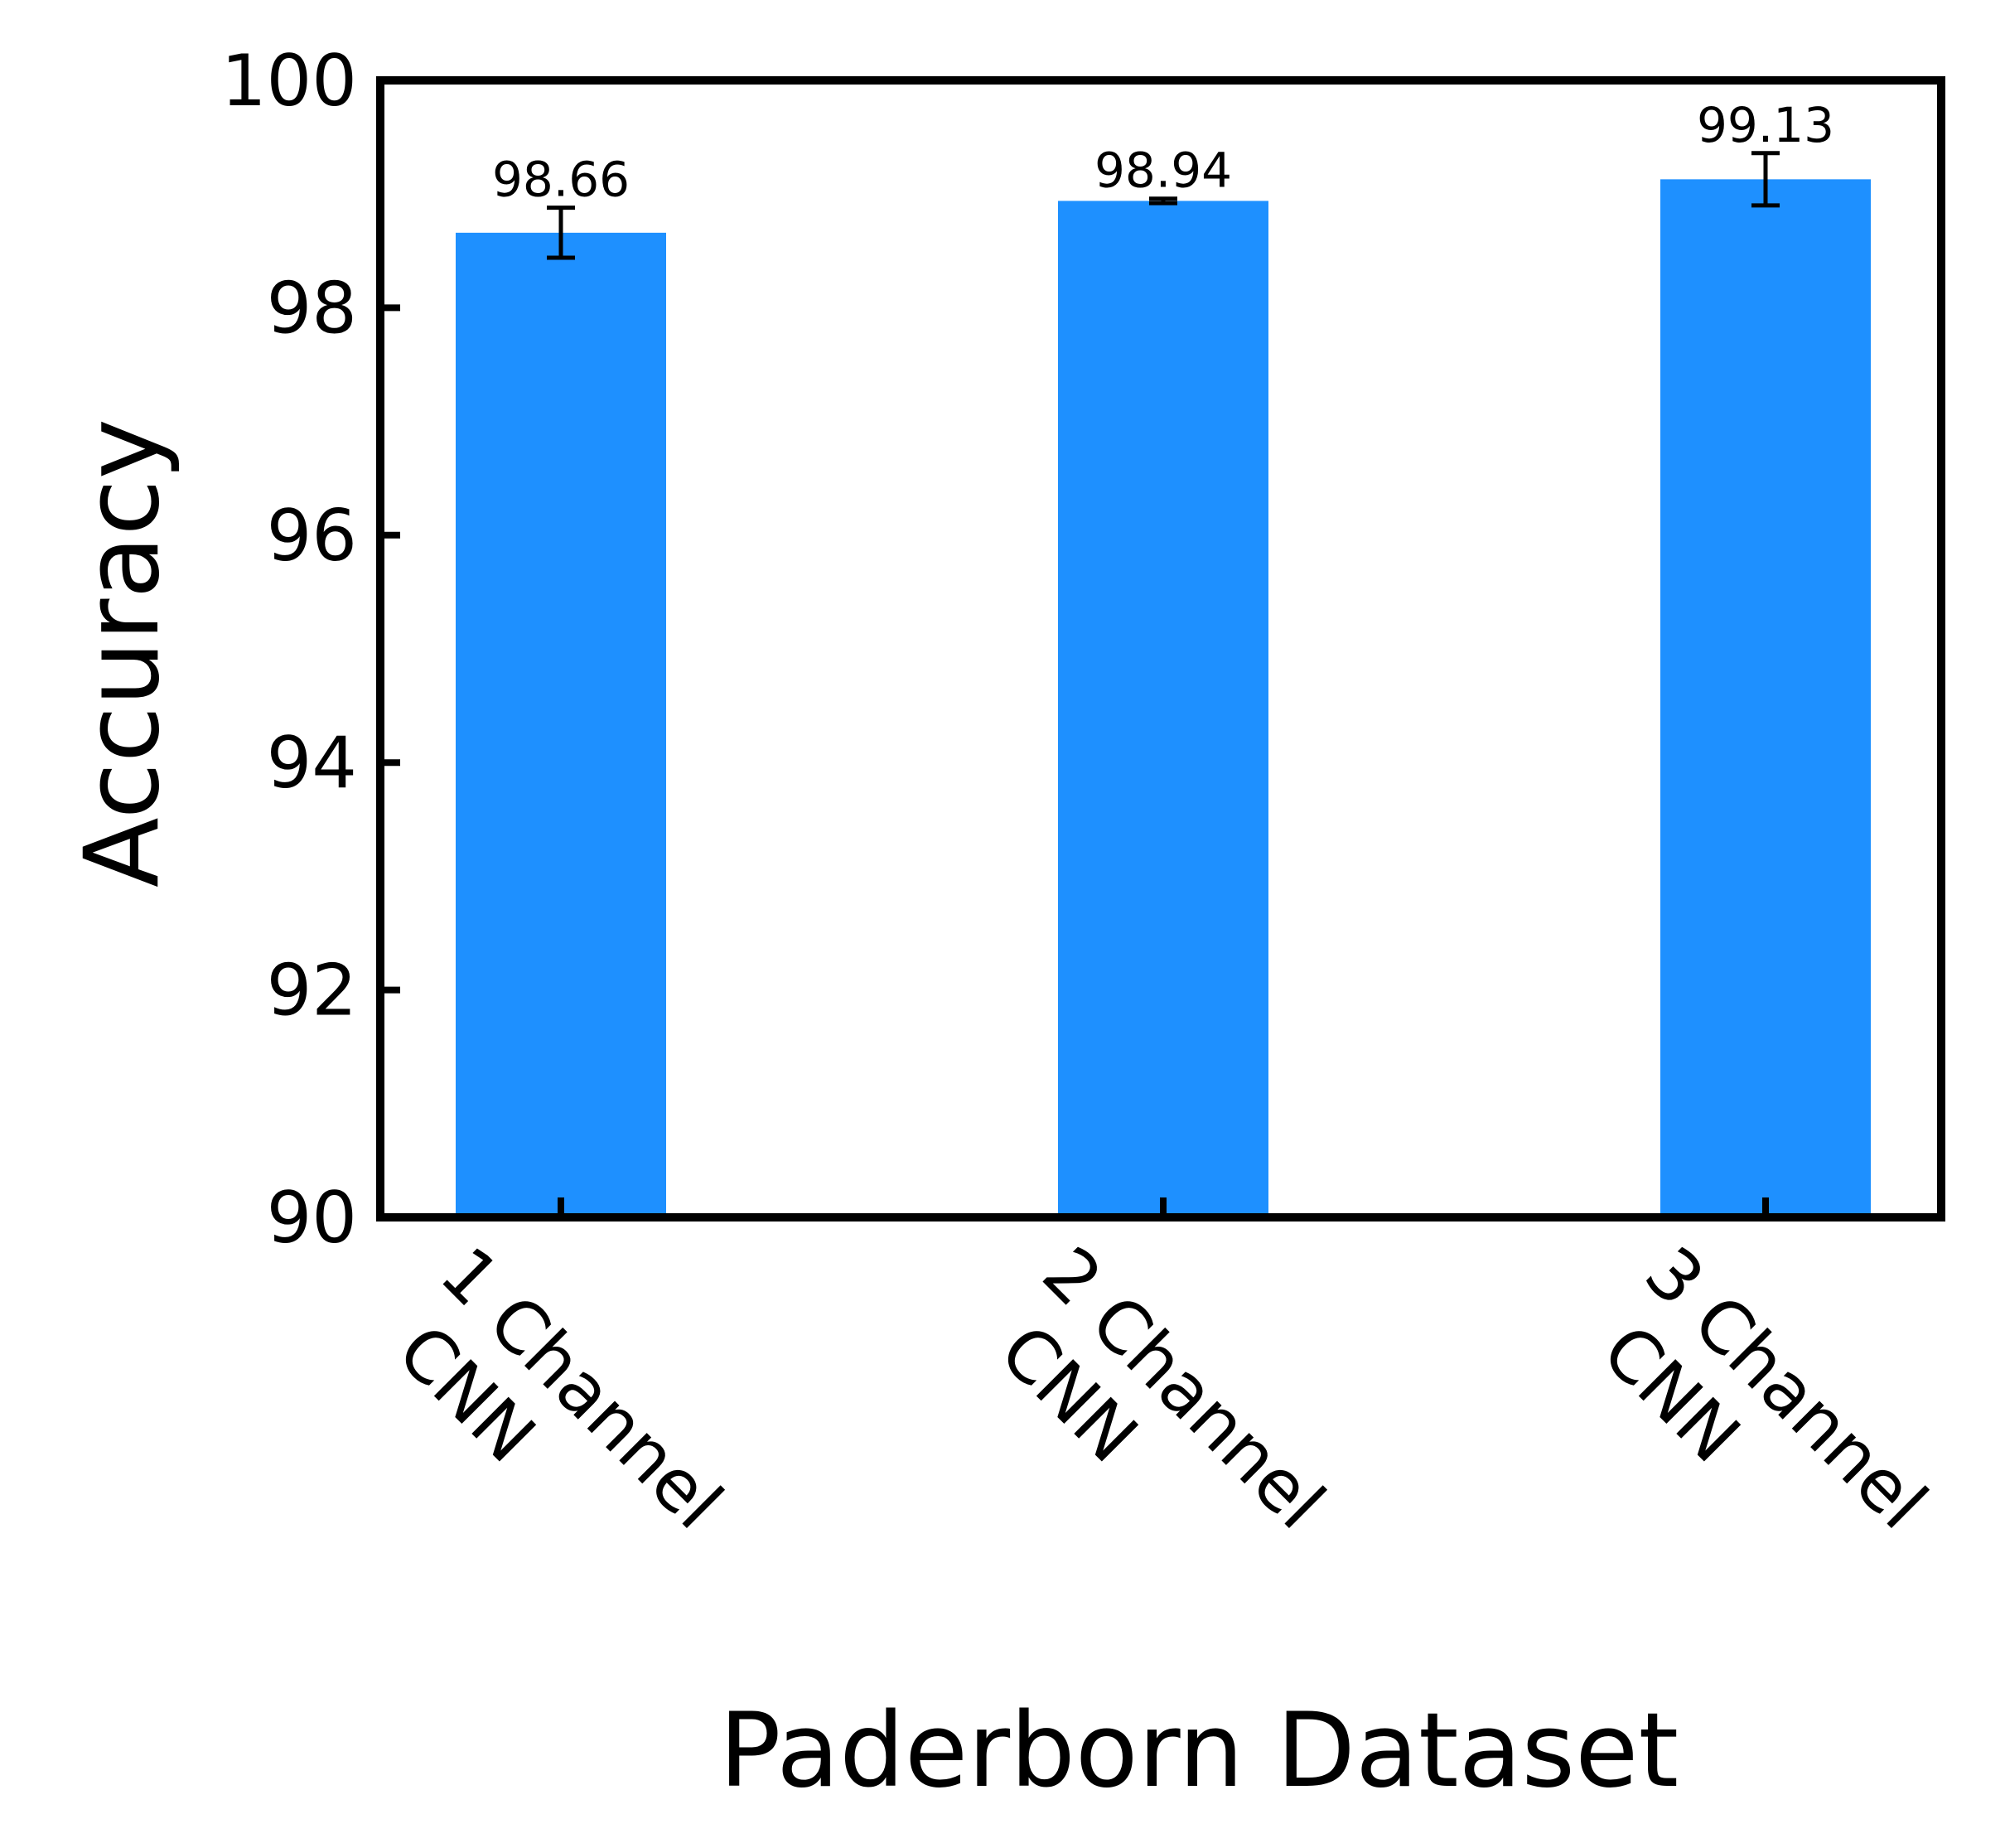 The height and width of the screenshot is (1848, 2005). Describe the element at coordinates (1755, 1418) in the screenshot. I see `x-tick-label-3: 3 ChannelCNN` at that location.